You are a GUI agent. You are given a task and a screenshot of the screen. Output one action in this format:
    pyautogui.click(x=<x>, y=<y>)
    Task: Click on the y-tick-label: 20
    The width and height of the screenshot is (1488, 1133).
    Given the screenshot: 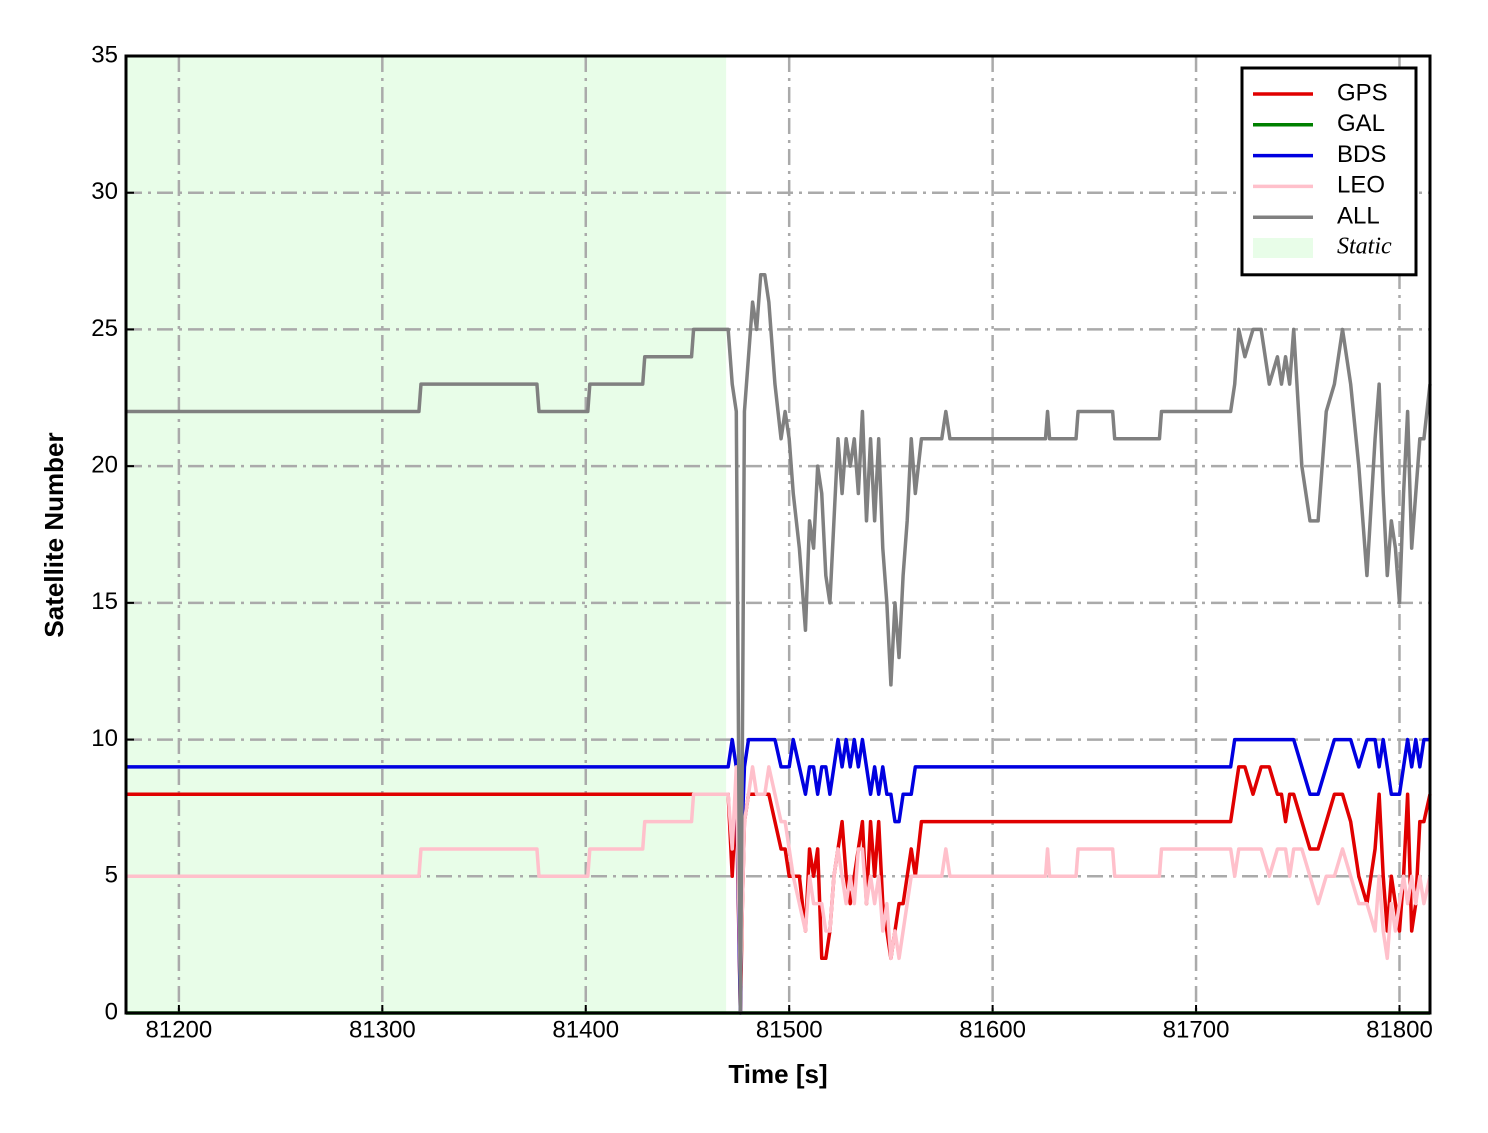 What is the action you would take?
    pyautogui.click(x=104, y=464)
    